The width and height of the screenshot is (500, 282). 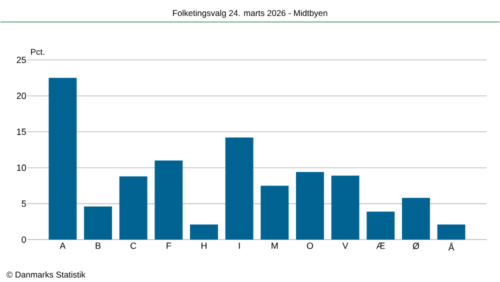 What do you see at coordinates (250, 14) in the screenshot?
I see `chart-title: Folketingsvalg 24. marts 2026 - Midtbyen` at bounding box center [250, 14].